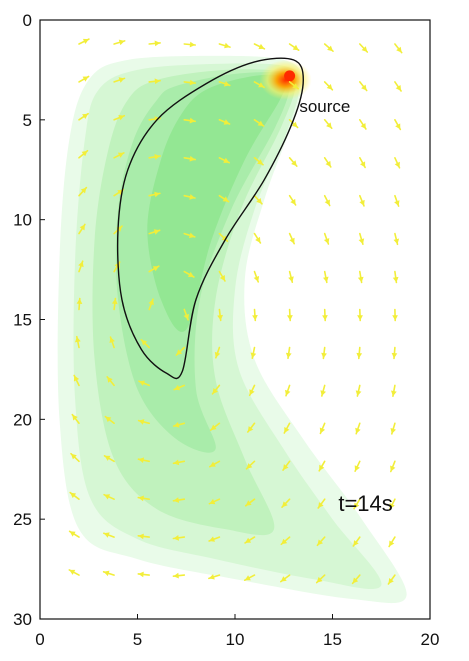  What do you see at coordinates (430, 639) in the screenshot?
I see `x-tick-label: 20` at bounding box center [430, 639].